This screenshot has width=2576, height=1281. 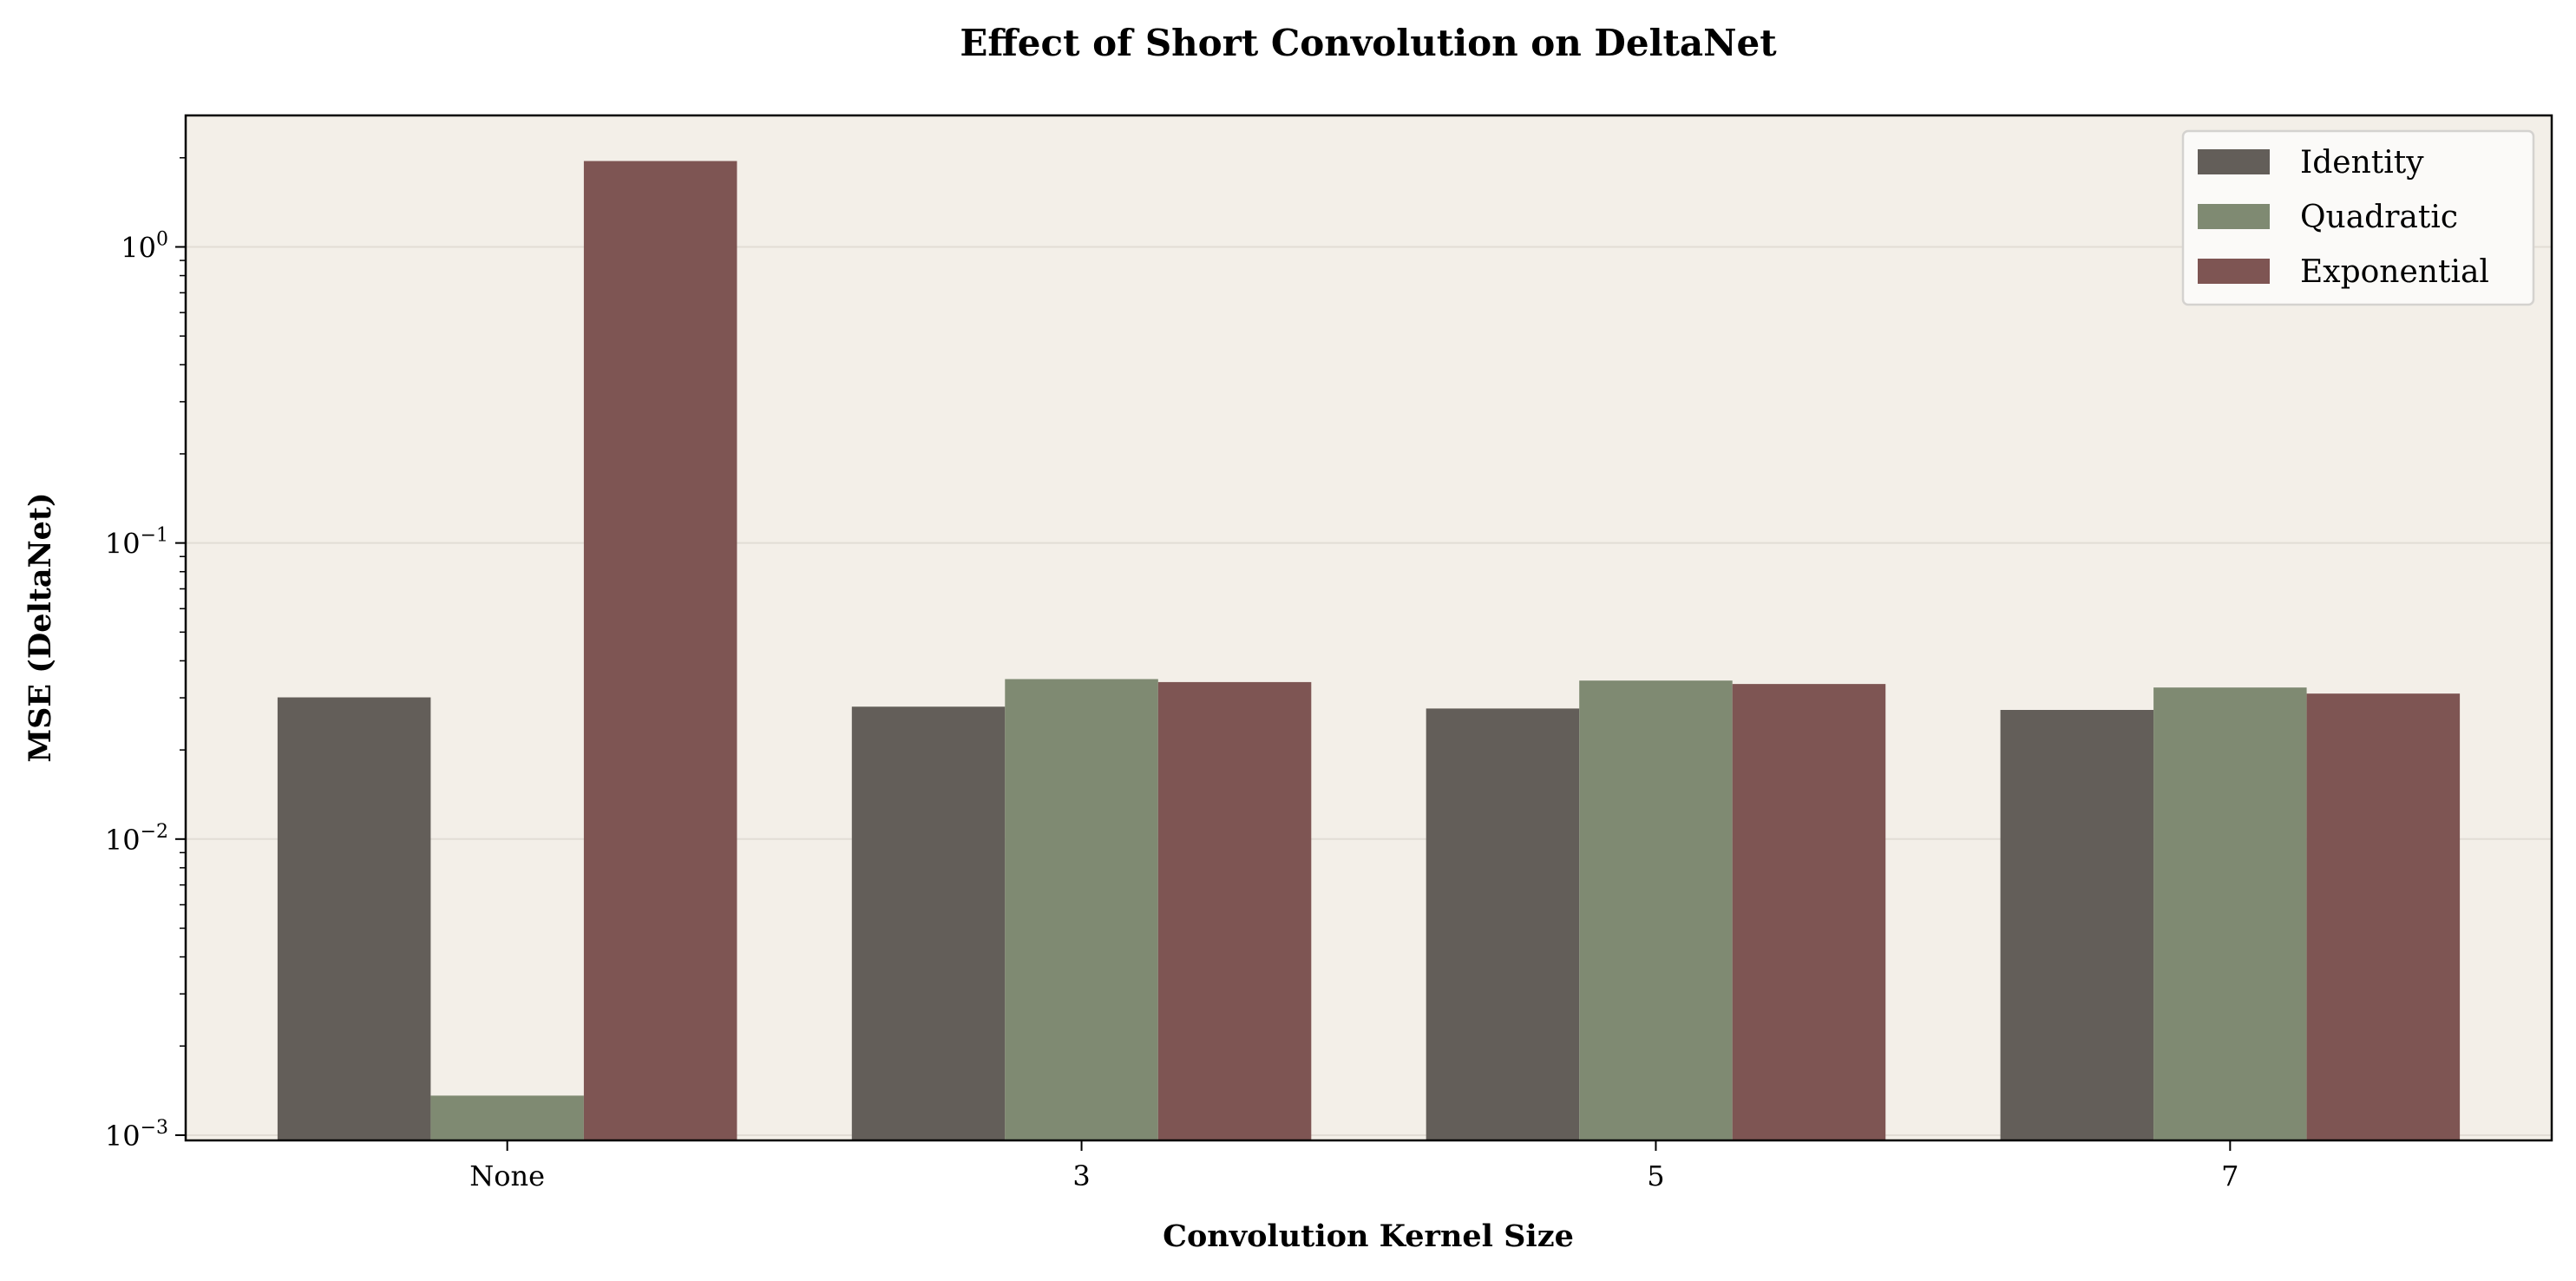 I want to click on x-tick-label: 3, so click(x=1081, y=1175).